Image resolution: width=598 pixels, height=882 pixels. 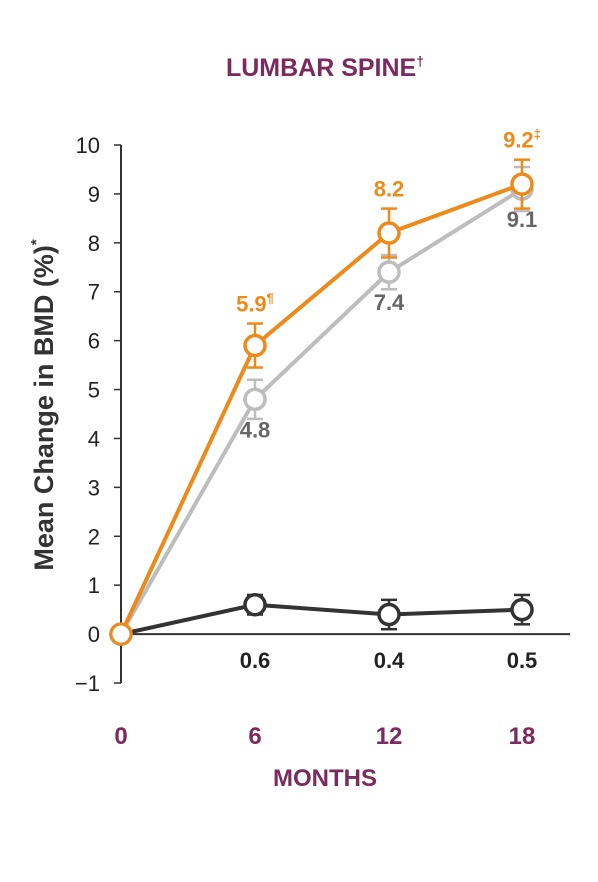 I want to click on data-label: 0.6, so click(x=255, y=660).